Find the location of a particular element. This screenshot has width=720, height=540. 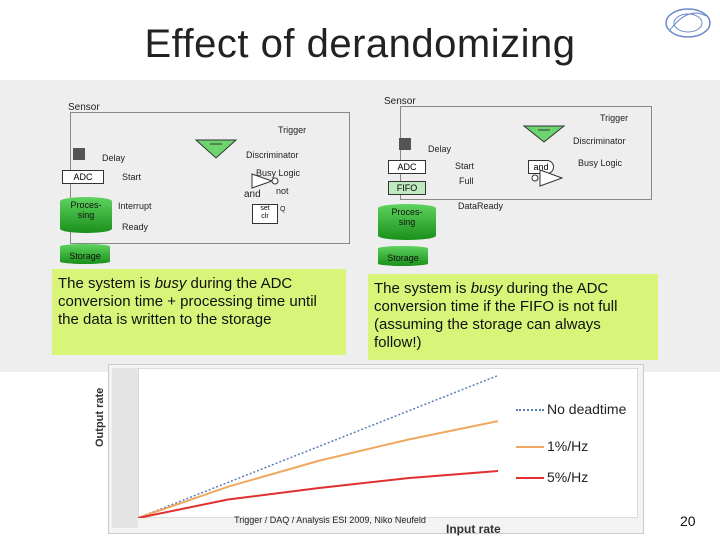

slide-title: Effect of derandomizing is located at coordinates (360, 44).